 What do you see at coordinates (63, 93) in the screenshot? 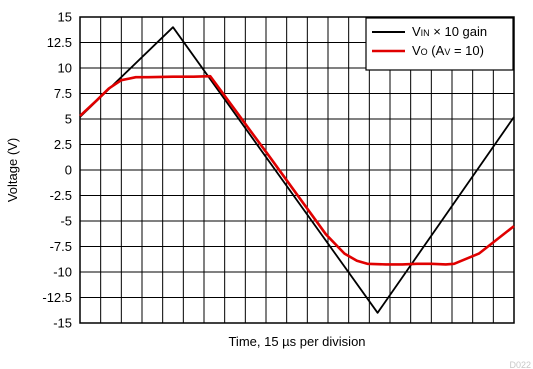
I see `y-tick-label: 7.5` at bounding box center [63, 93].